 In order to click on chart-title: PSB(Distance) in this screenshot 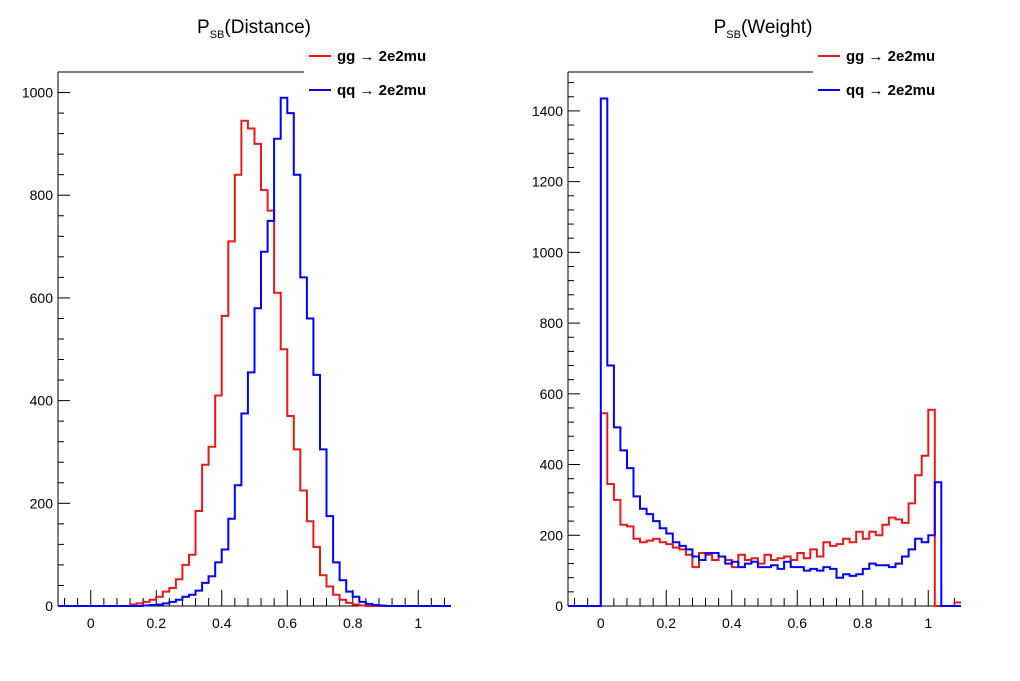, I will do `click(254, 29)`.